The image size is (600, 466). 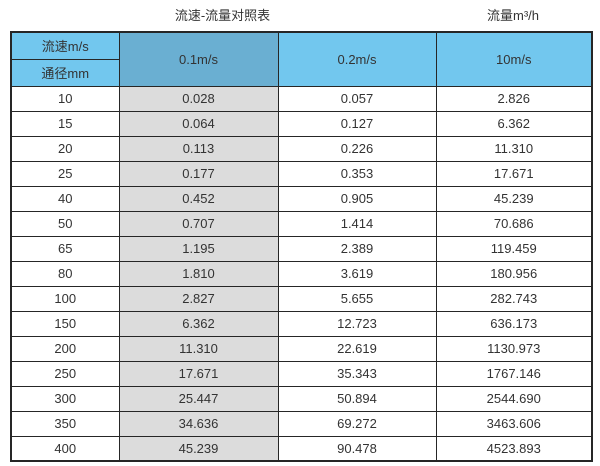 I want to click on table-row: 350 34.636 69.272 3463.606, so click(x=301, y=423).